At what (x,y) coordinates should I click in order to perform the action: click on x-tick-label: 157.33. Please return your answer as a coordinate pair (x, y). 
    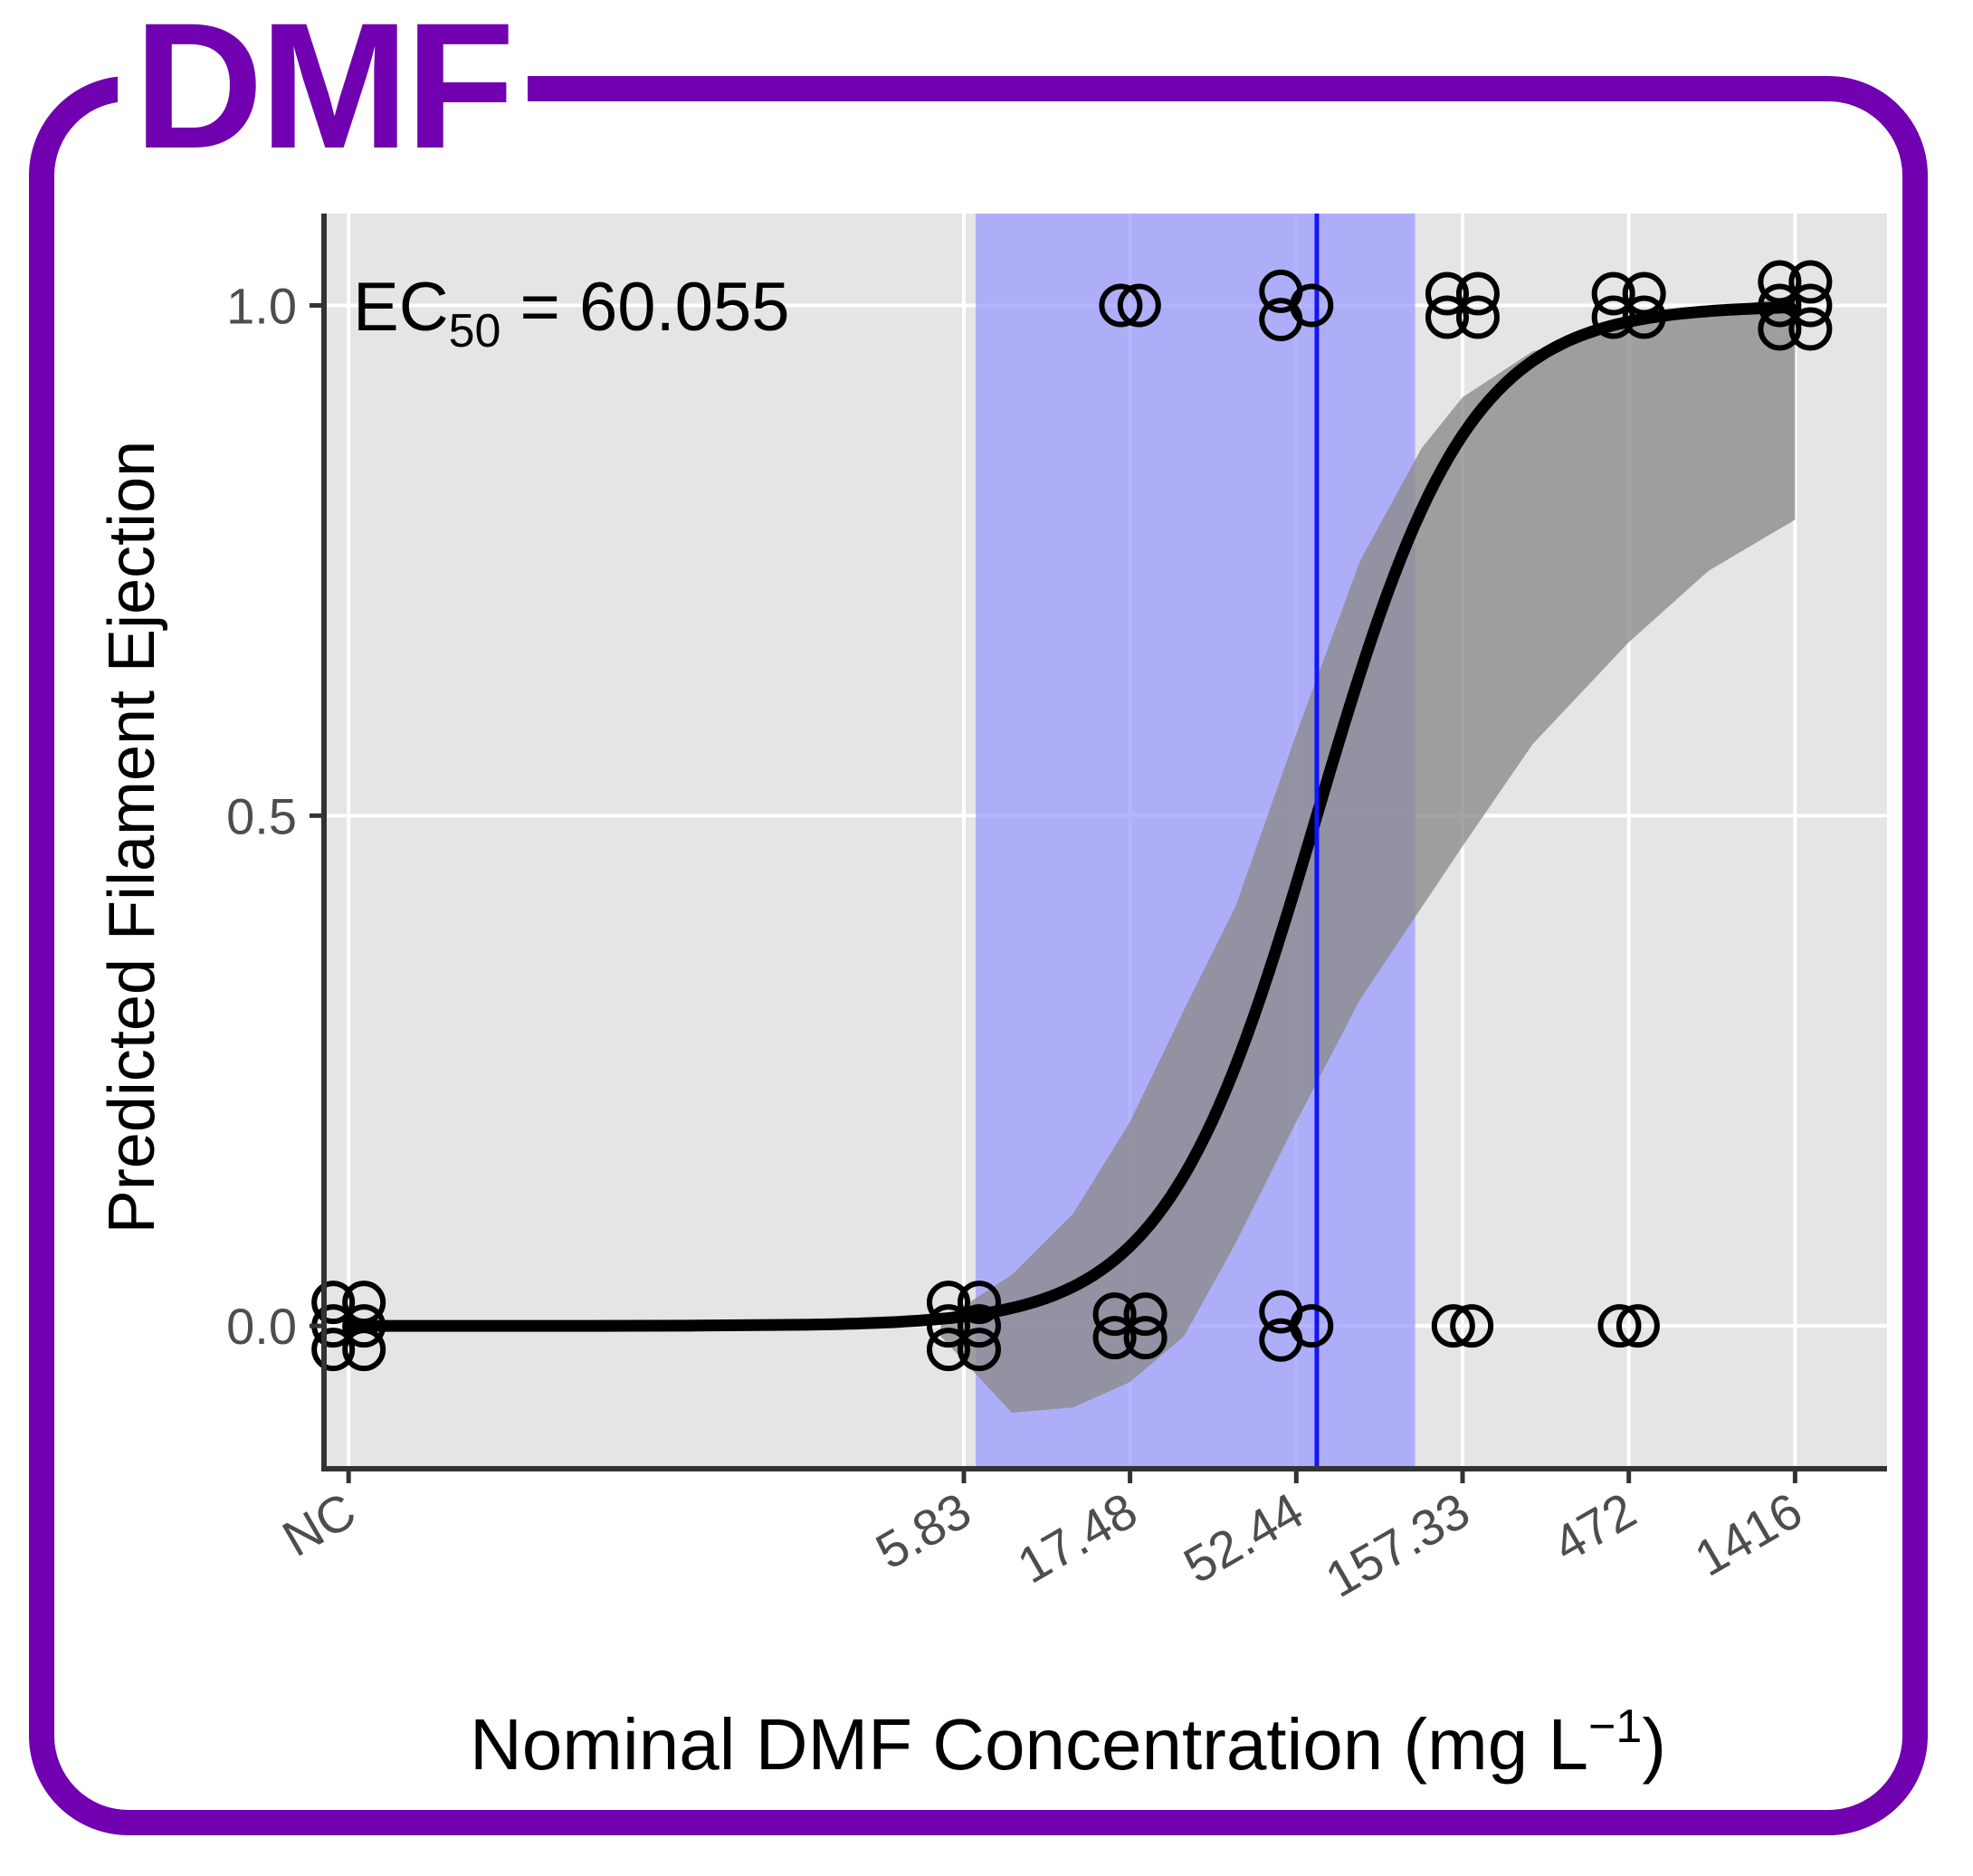
    Looking at the image, I should click on (1397, 1544).